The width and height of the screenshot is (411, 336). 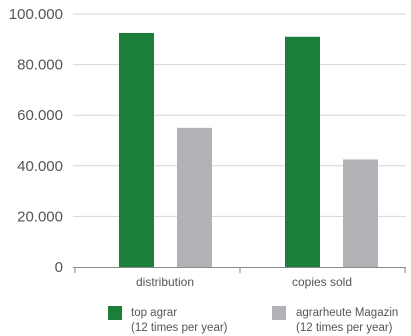 What do you see at coordinates (154, 313) in the screenshot?
I see `legend-series-name: top agrar` at bounding box center [154, 313].